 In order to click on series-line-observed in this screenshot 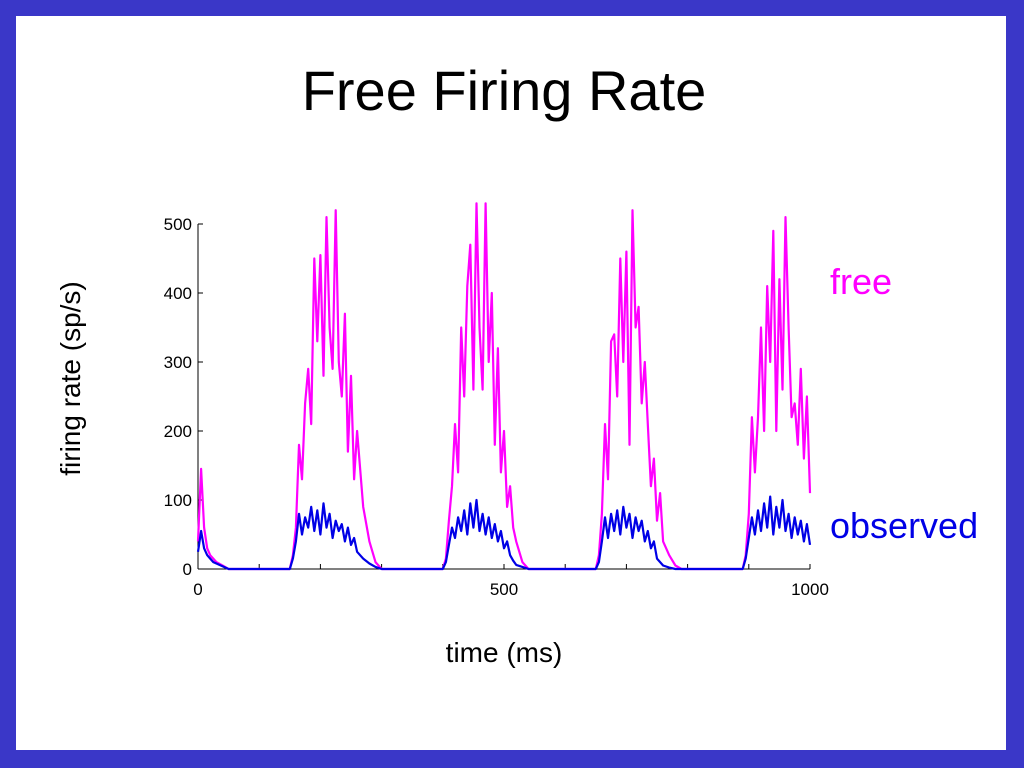, I will do `click(504, 533)`.